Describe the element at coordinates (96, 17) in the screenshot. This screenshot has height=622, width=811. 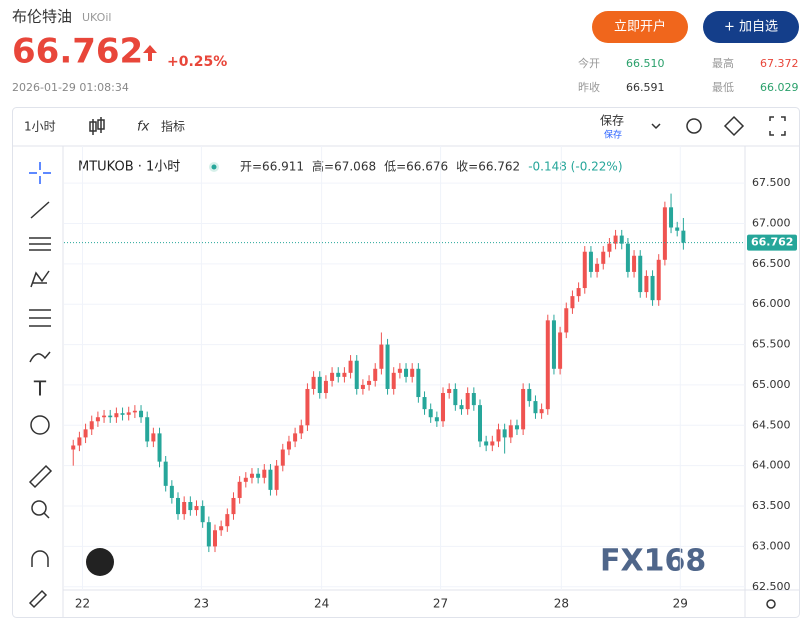
I see `instrument-code: UKOil` at that location.